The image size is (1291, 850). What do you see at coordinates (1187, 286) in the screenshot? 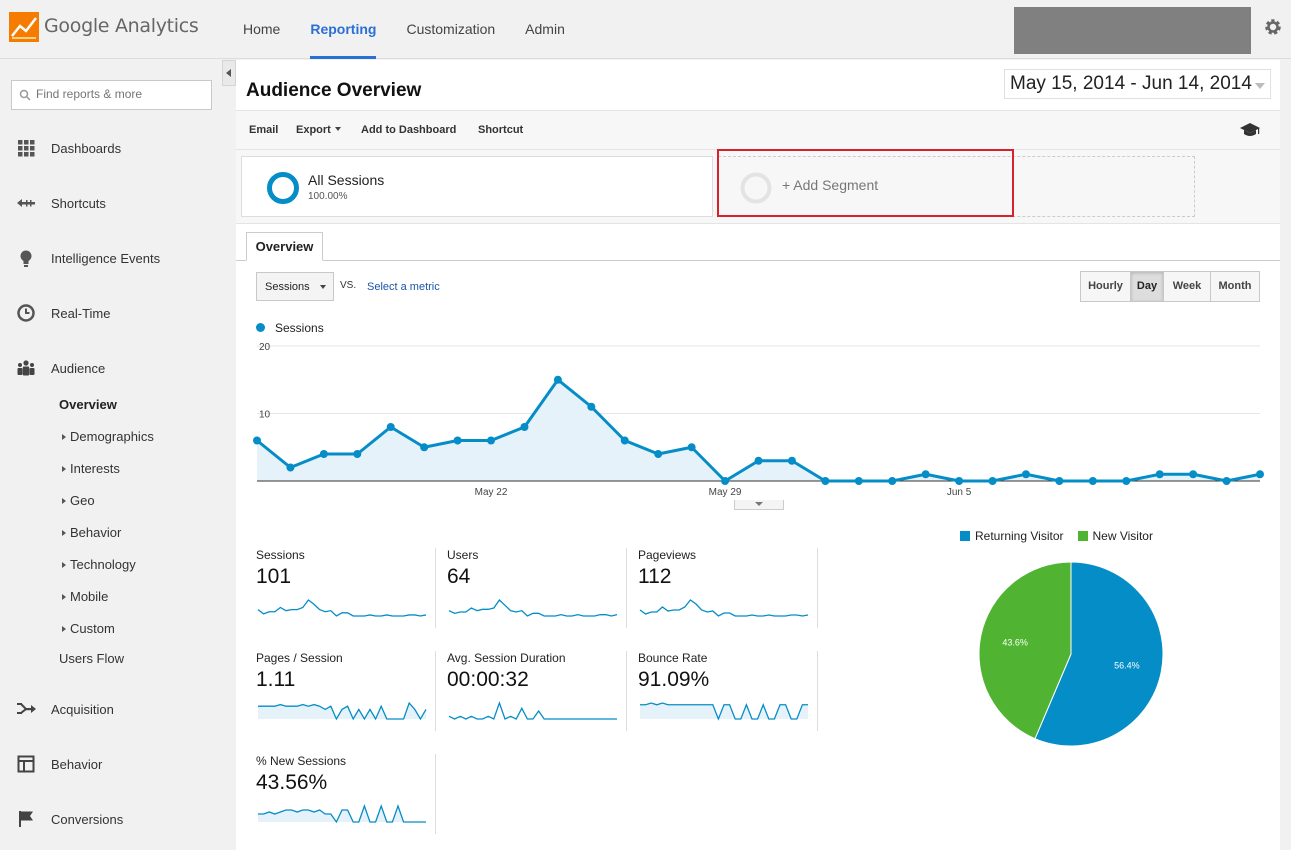
I see `period-week-button: Week` at bounding box center [1187, 286].